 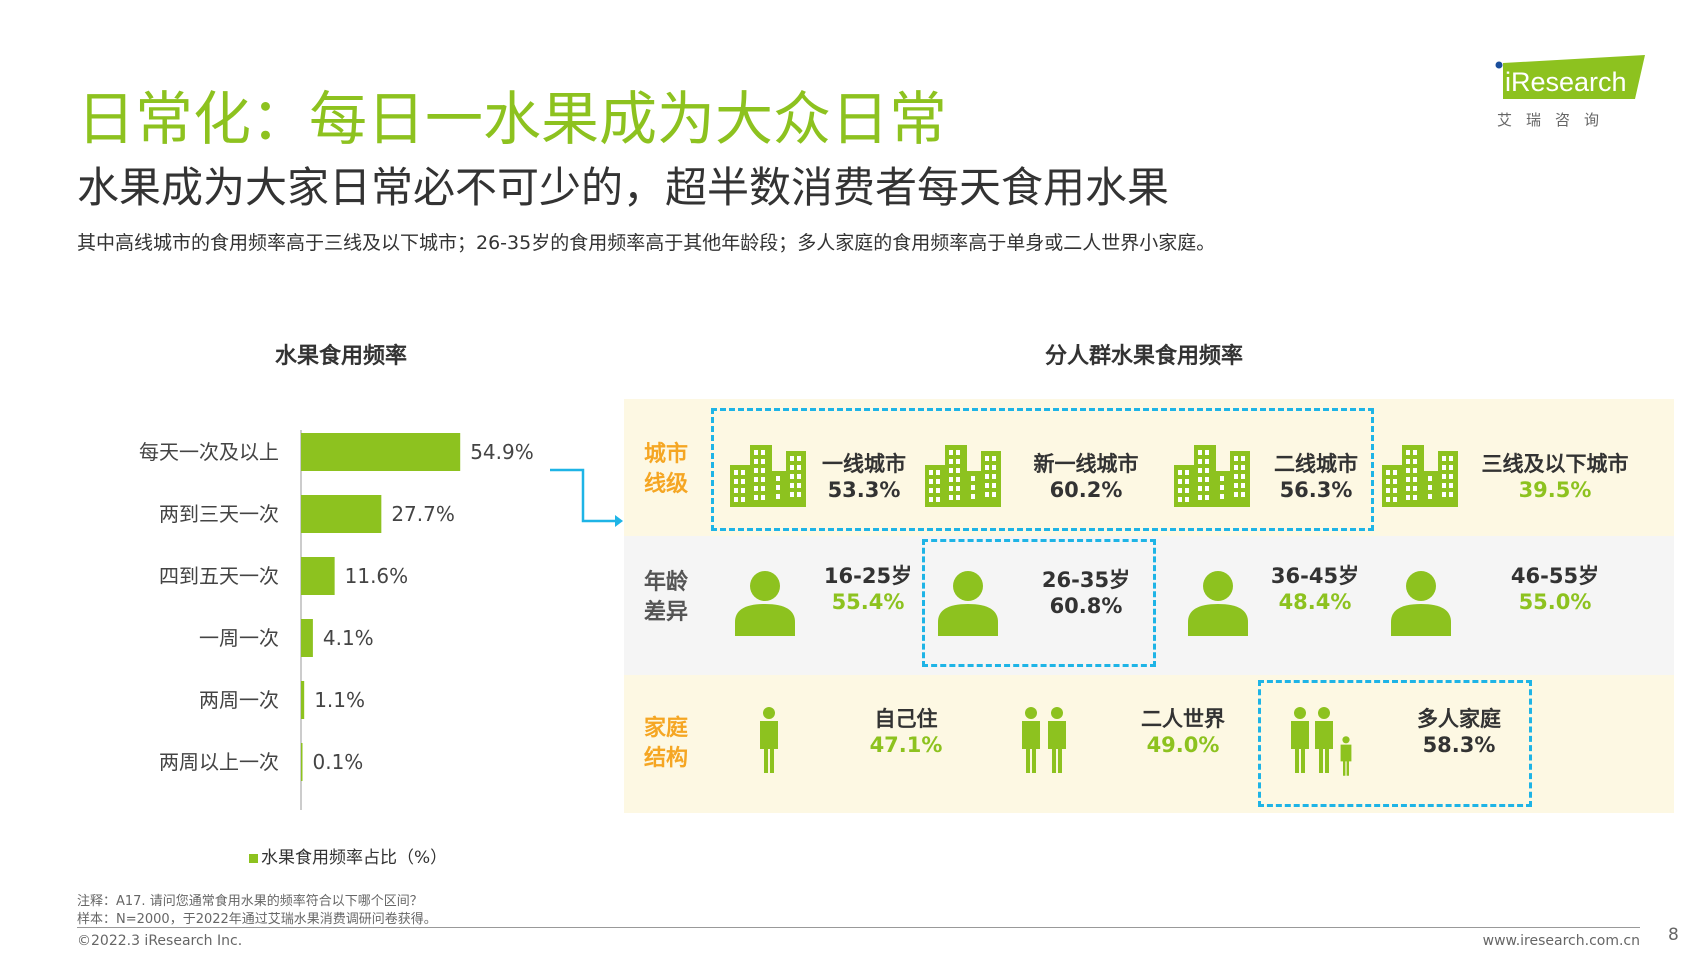 I want to click on svg-text: iResearch, so click(x=1566, y=82).